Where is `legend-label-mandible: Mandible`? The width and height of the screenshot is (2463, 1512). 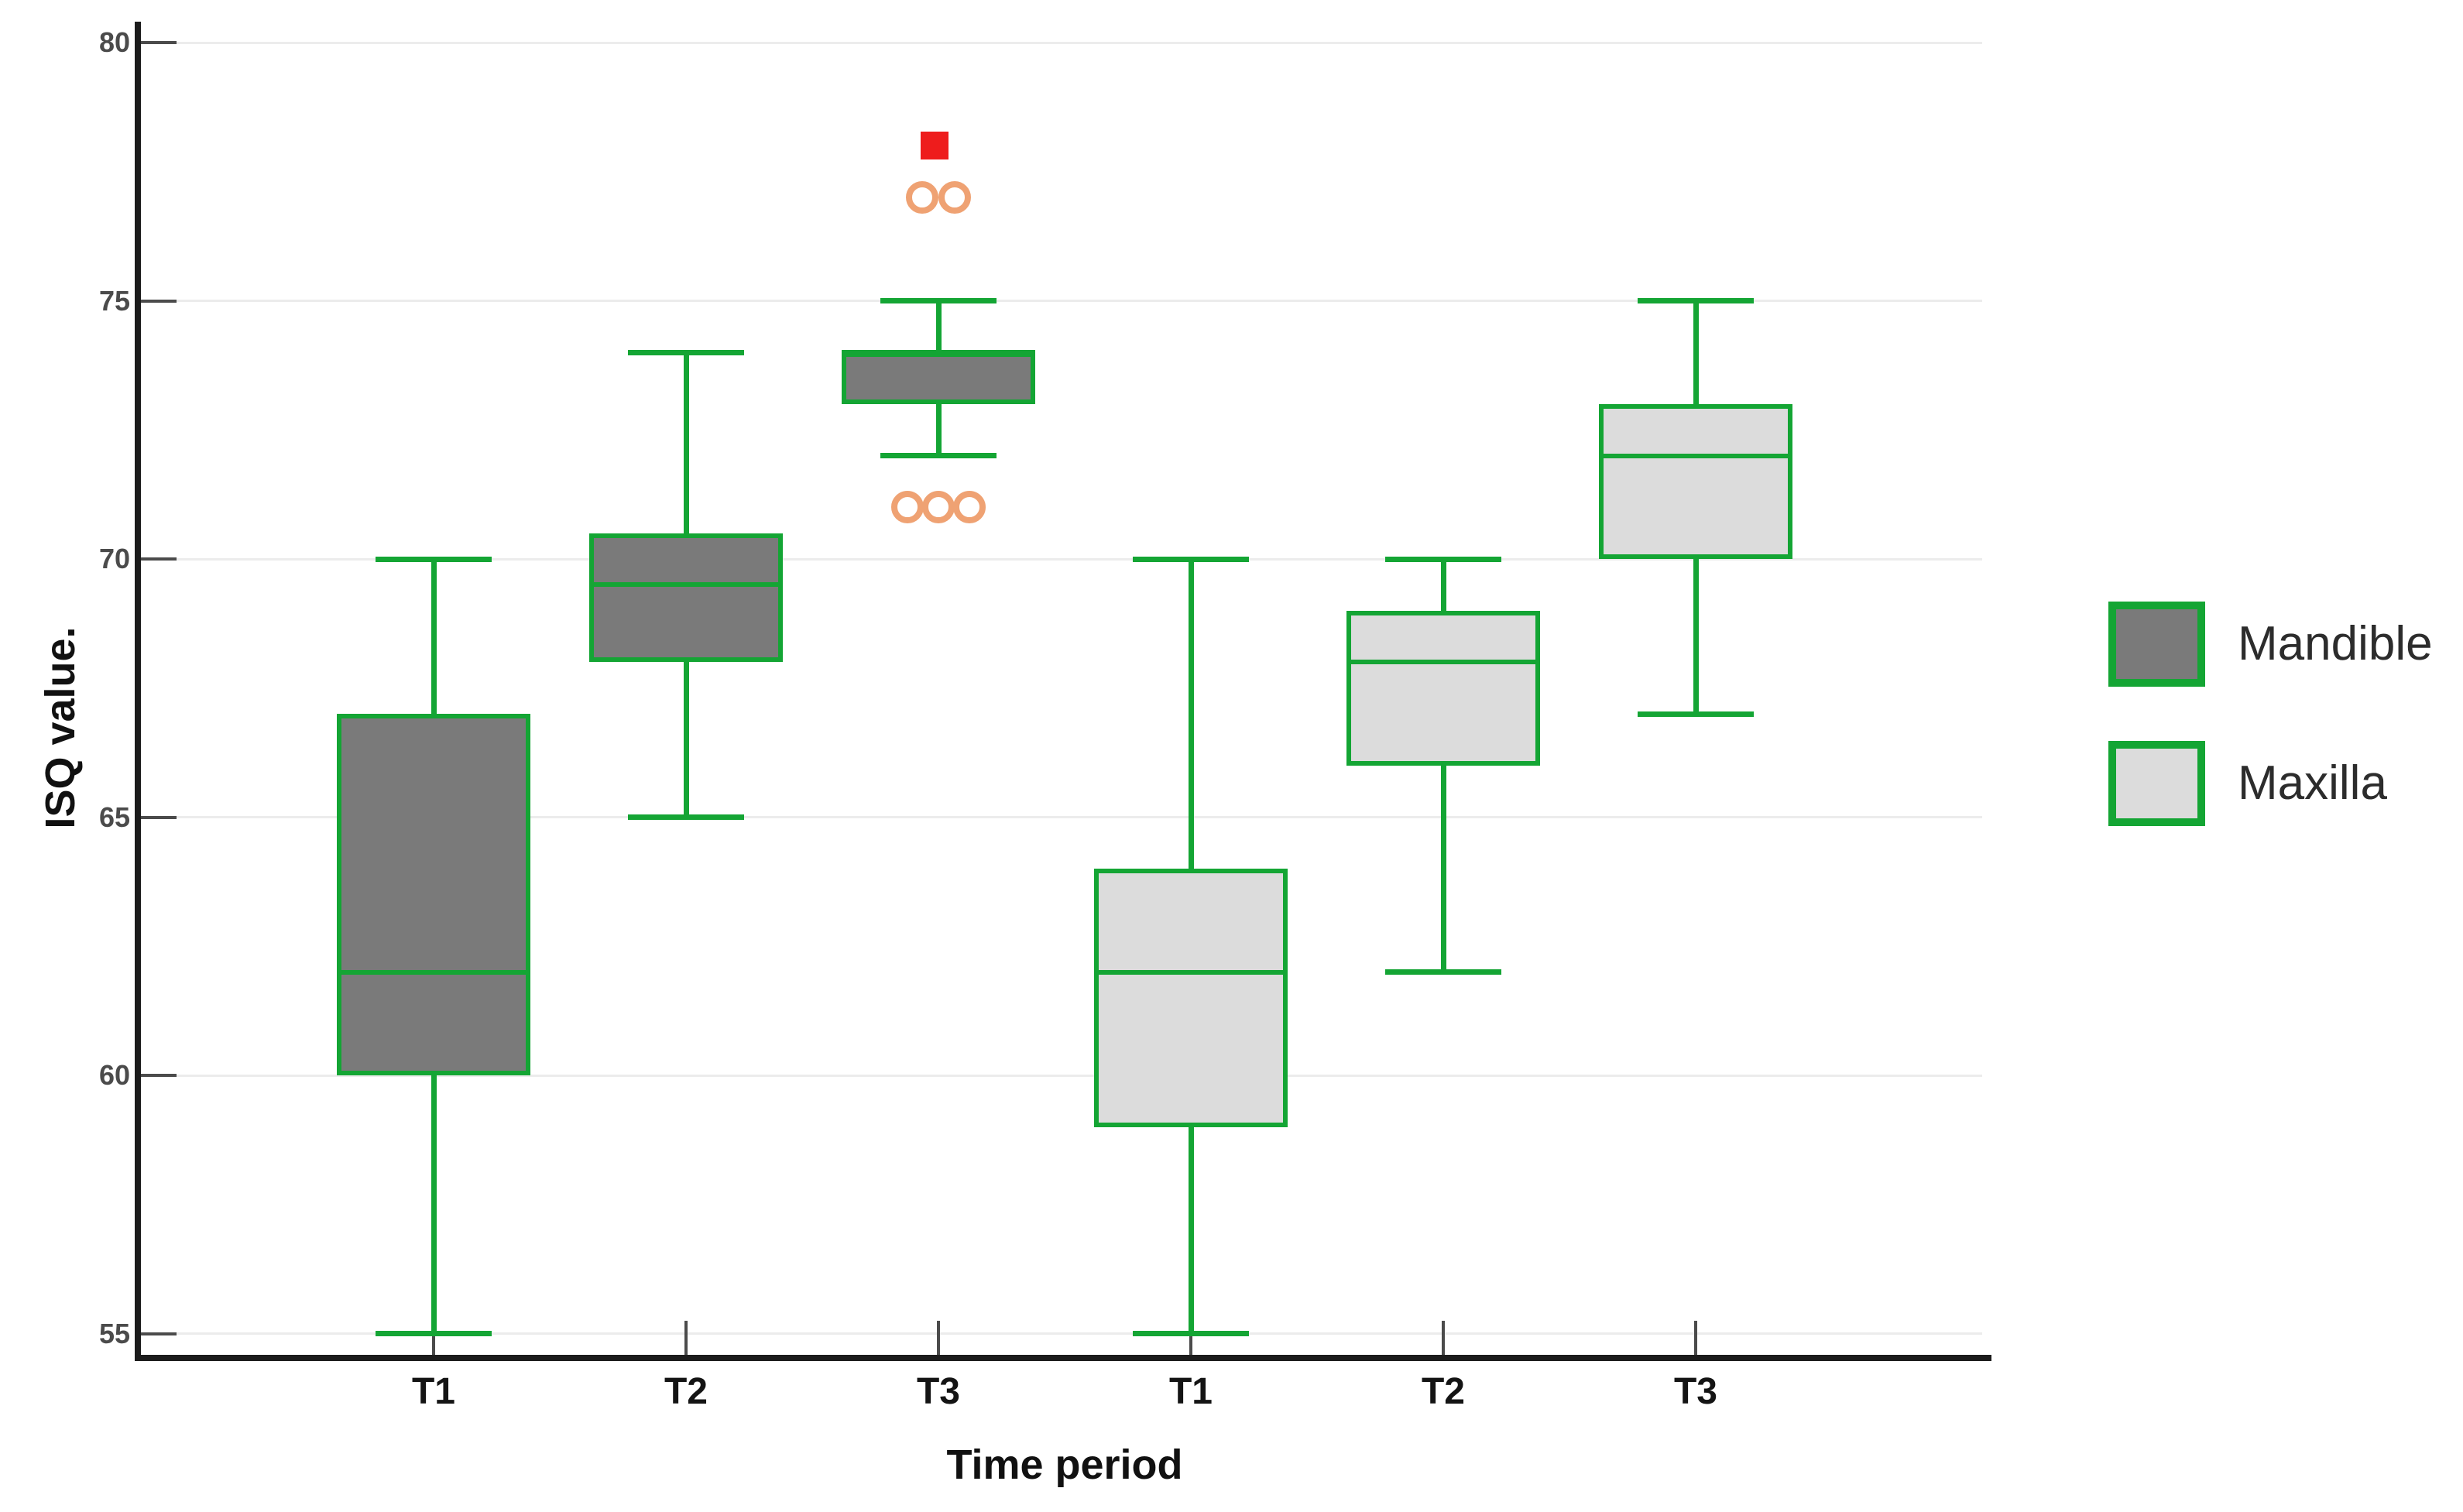 legend-label-mandible: Mandible is located at coordinates (2336, 643).